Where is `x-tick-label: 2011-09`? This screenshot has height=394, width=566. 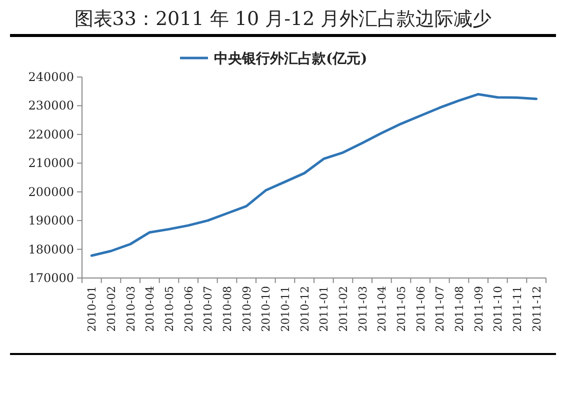 x-tick-label: 2011-09 is located at coordinates (479, 309).